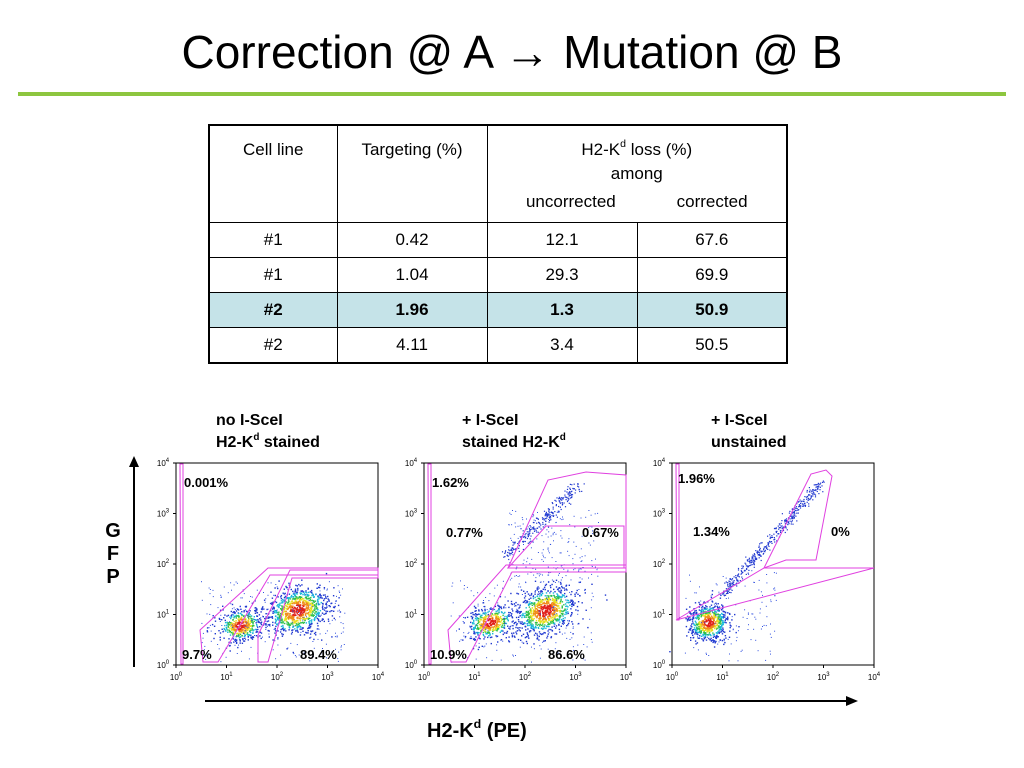  What do you see at coordinates (273, 617) in the screenshot?
I see `plot-1-events` at bounding box center [273, 617].